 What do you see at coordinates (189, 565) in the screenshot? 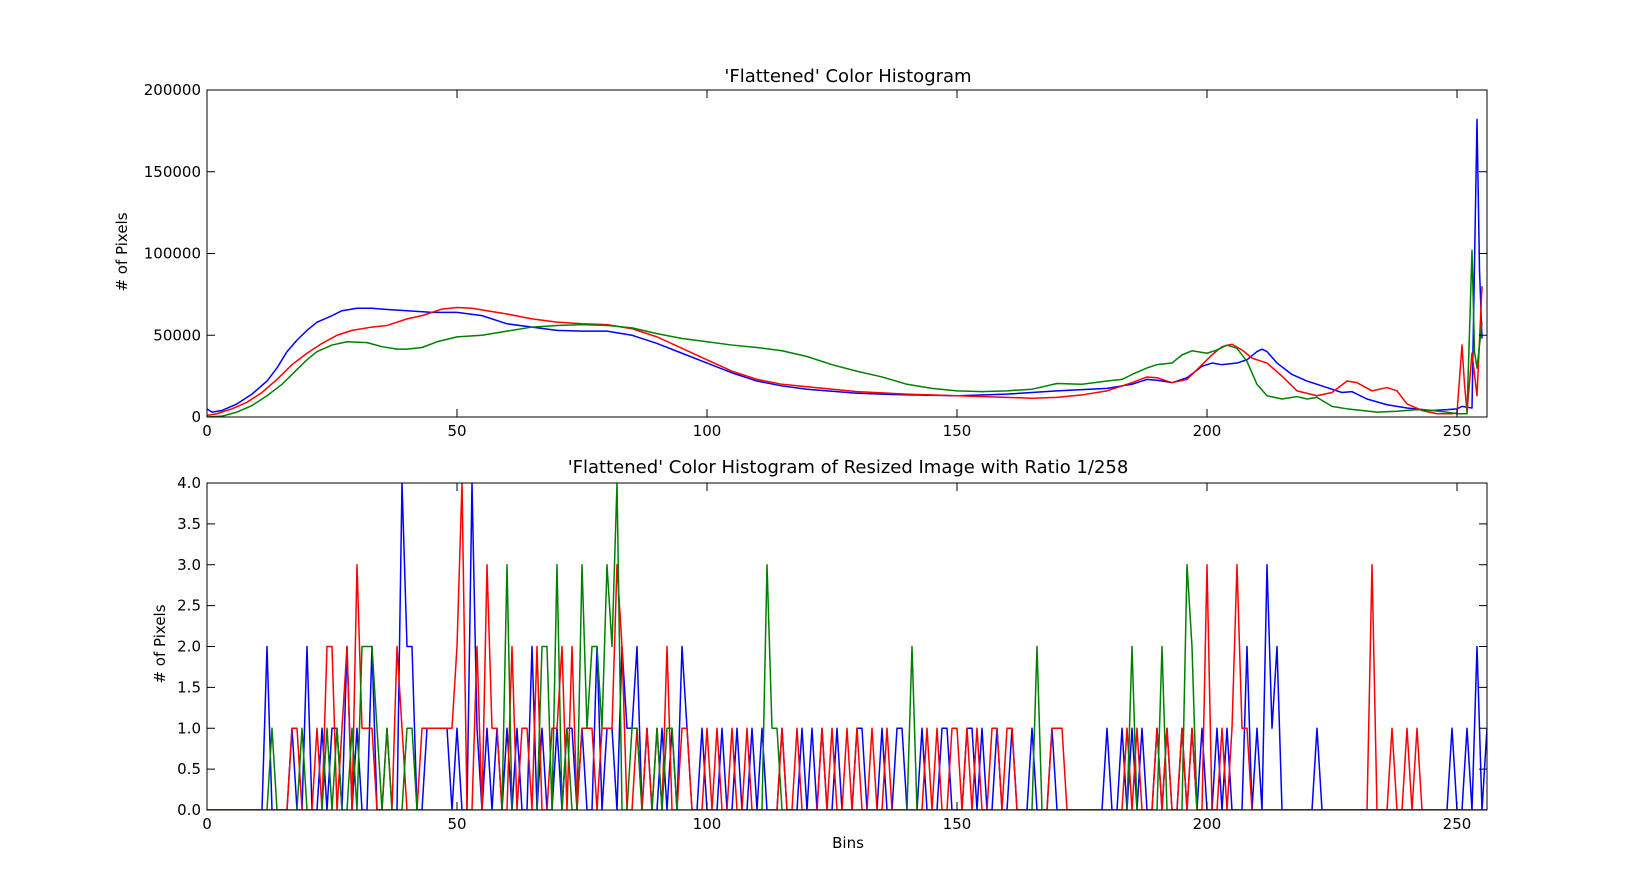
I see `bottom-chart-y-tick-label: 3.0` at bounding box center [189, 565].